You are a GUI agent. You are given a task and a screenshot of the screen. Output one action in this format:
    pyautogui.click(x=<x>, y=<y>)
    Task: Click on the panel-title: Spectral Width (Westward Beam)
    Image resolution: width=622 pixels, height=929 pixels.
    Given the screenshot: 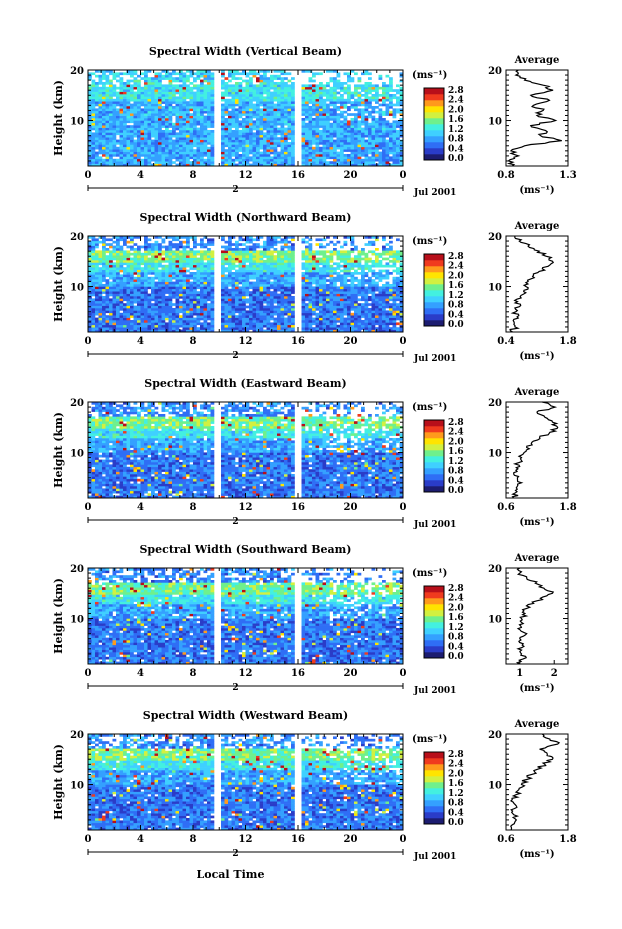 What is the action you would take?
    pyautogui.click(x=245, y=715)
    